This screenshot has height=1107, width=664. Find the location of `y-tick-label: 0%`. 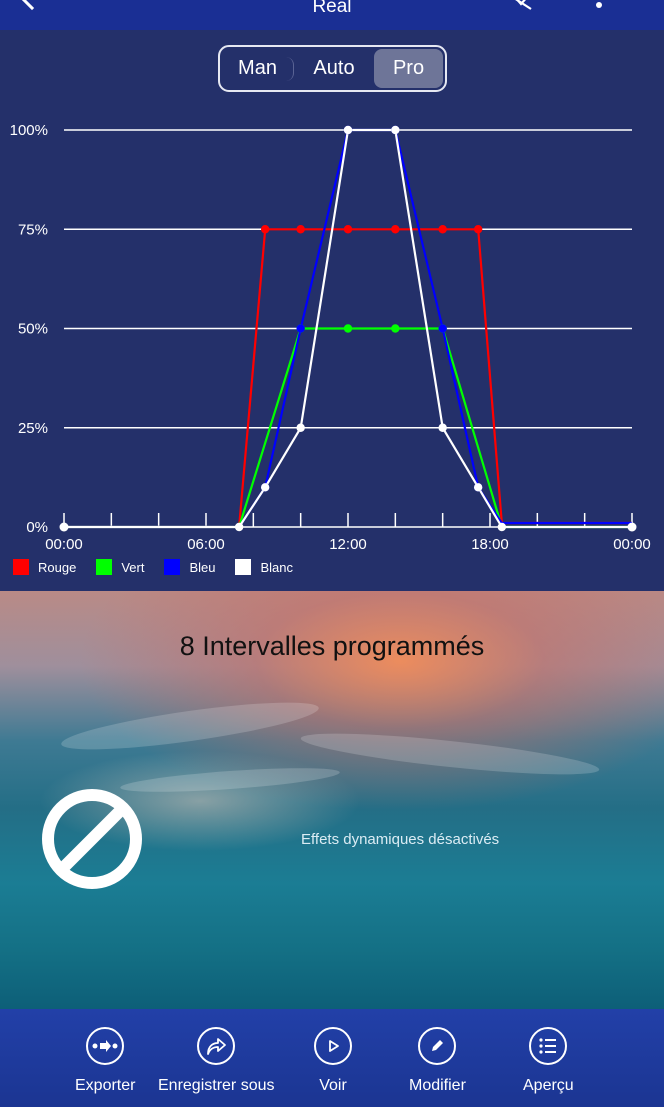

y-tick-label: 0% is located at coordinates (37, 527).